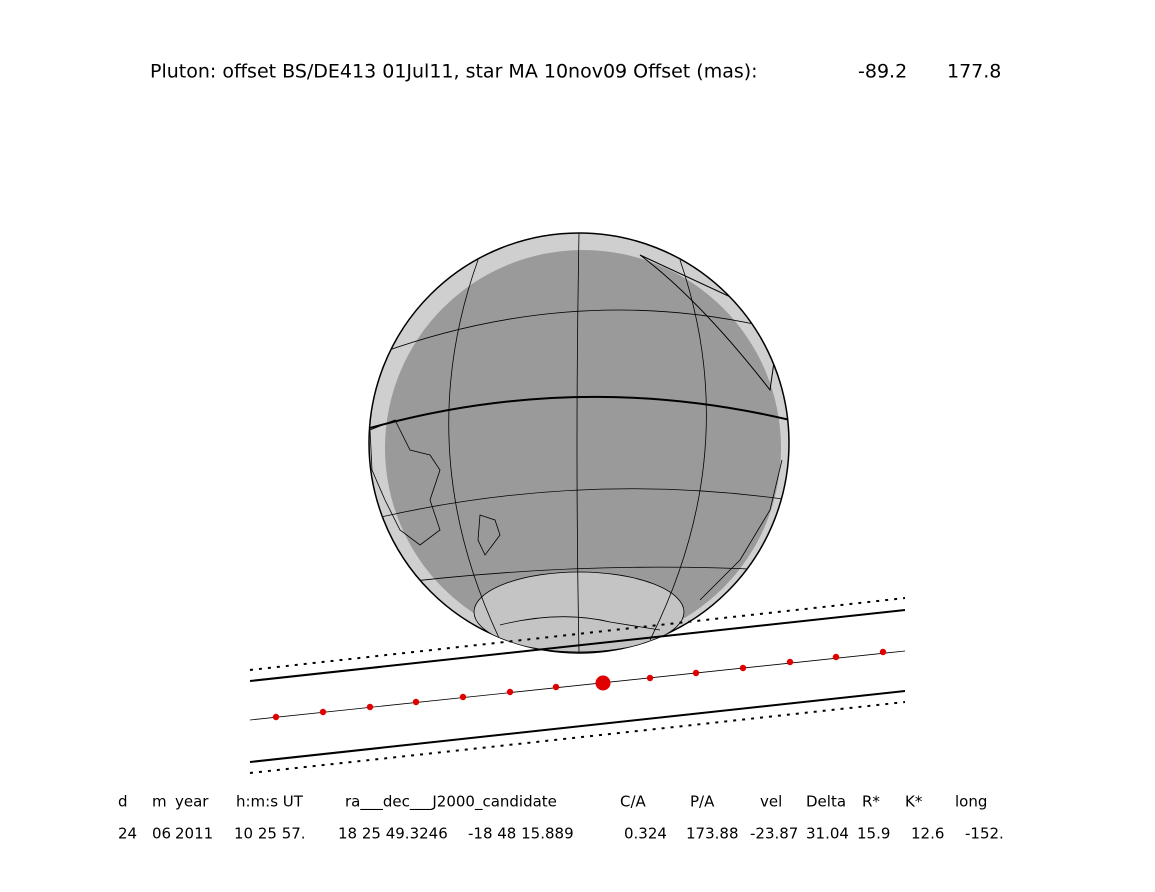 Image resolution: width=1155 pixels, height=892 pixels. I want to click on table-cell: 2011, so click(194, 834).